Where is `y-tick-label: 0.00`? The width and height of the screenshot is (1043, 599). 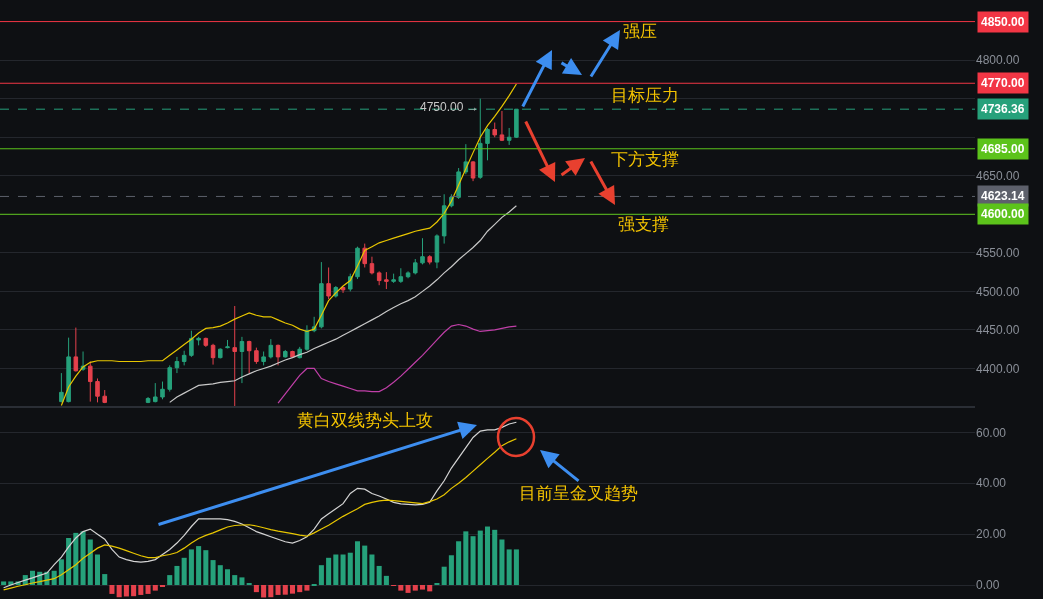 y-tick-label: 0.00 is located at coordinates (988, 585).